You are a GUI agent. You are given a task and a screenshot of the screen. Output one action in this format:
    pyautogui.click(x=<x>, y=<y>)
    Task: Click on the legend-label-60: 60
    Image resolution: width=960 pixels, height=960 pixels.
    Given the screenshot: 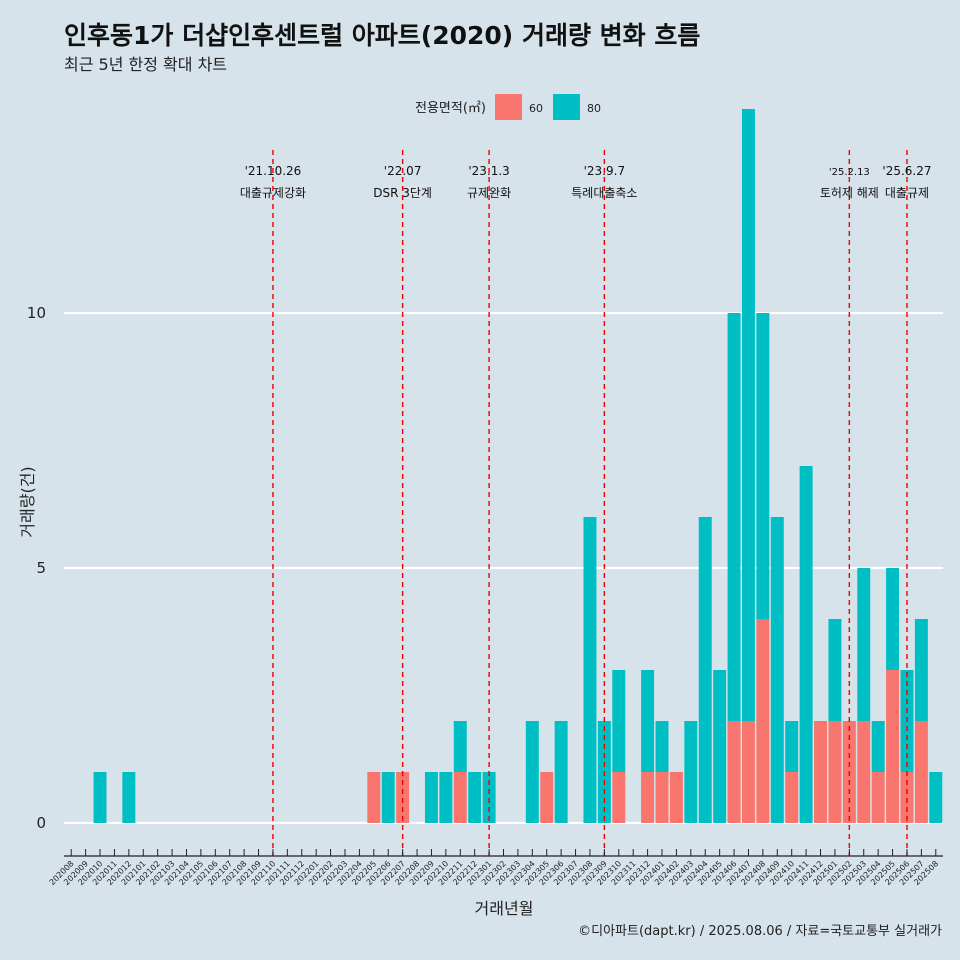 What is the action you would take?
    pyautogui.click(x=536, y=108)
    